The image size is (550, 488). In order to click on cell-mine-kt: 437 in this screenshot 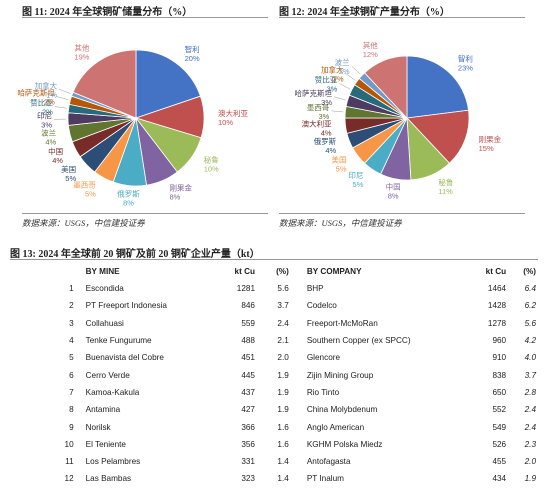, I will do `click(230, 392)`.